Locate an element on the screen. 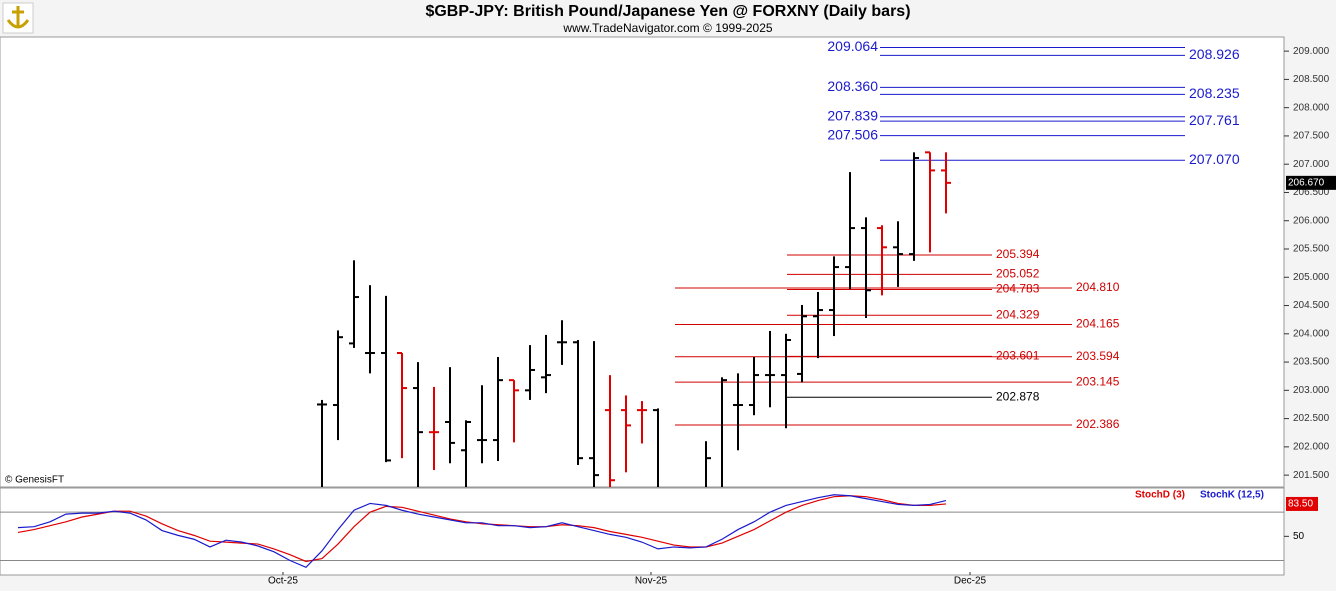 This screenshot has width=1336, height=591. level-label: 207.761 is located at coordinates (1214, 120).